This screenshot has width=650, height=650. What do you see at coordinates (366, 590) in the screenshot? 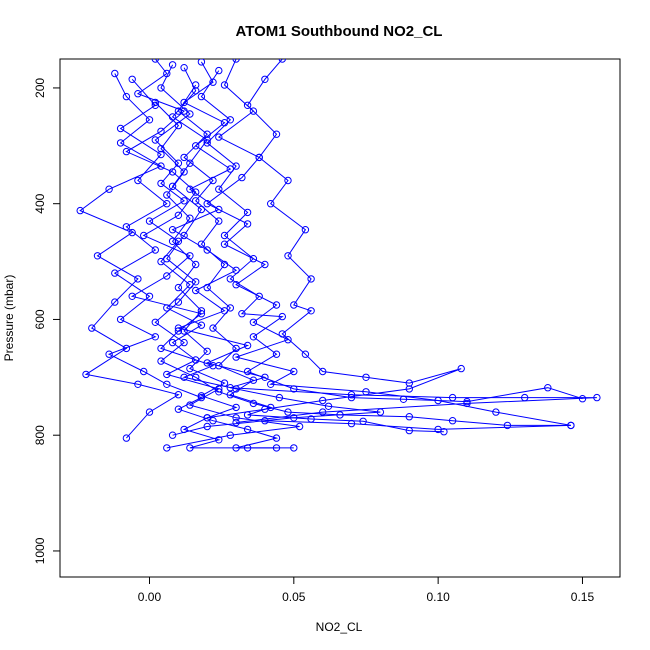
I see `x-axis: 0.00 0.05 0.10 0.15` at bounding box center [366, 590].